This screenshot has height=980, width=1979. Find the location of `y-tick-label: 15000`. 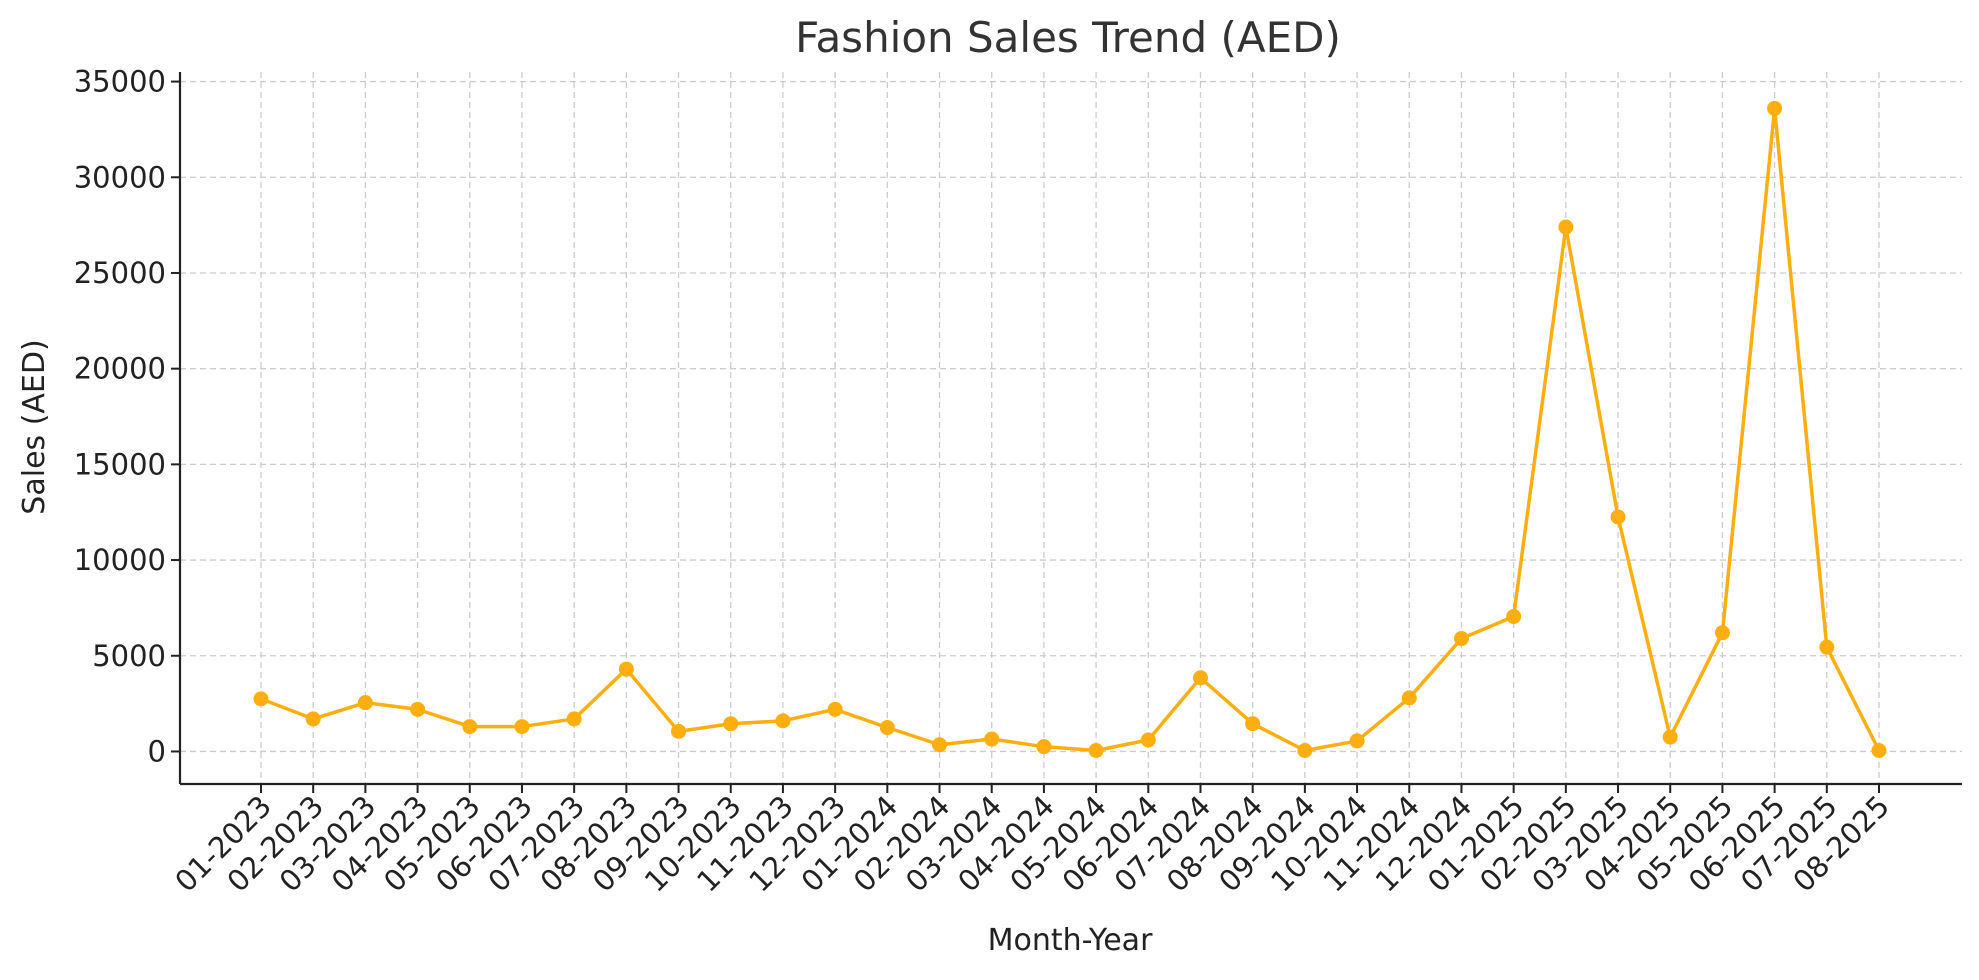

y-tick-label: 15000 is located at coordinates (120, 464).